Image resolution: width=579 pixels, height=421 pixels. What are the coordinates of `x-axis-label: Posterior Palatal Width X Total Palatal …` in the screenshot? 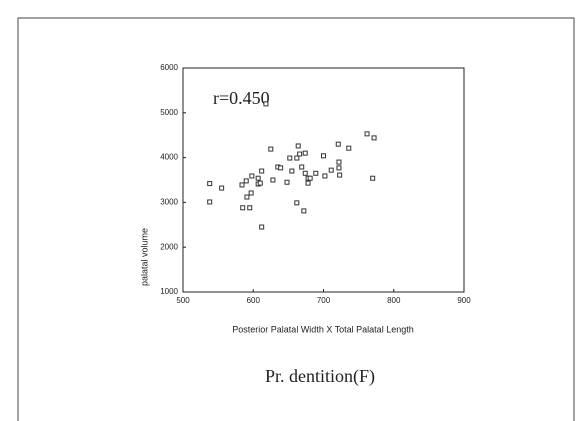 It's located at (322, 329).